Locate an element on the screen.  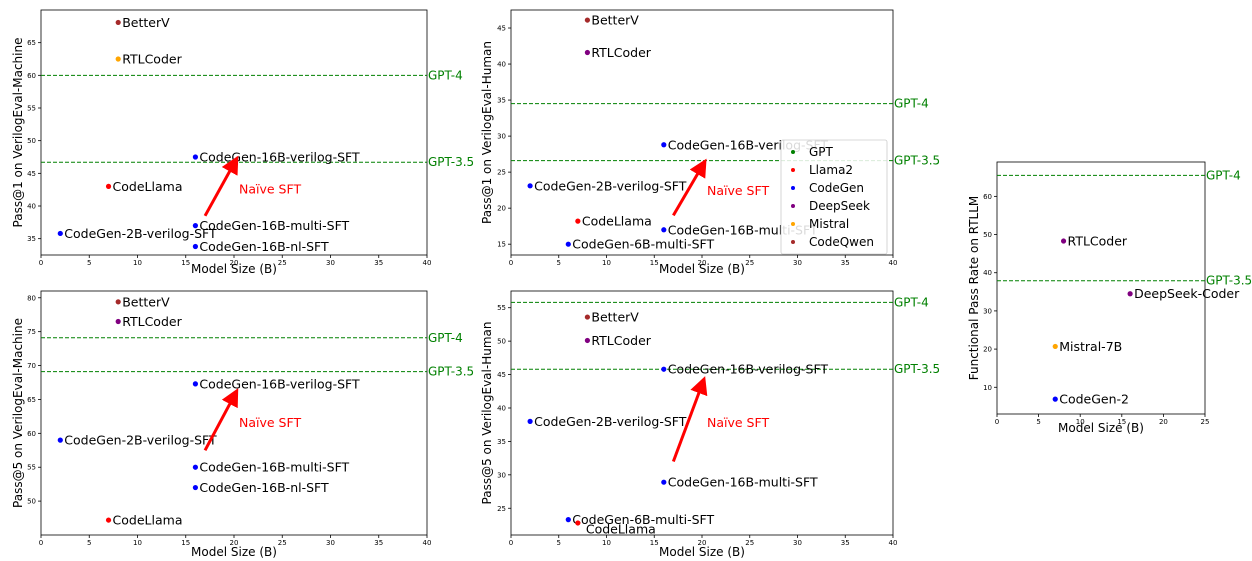
y-tick-label: 60 is located at coordinates (987, 197).